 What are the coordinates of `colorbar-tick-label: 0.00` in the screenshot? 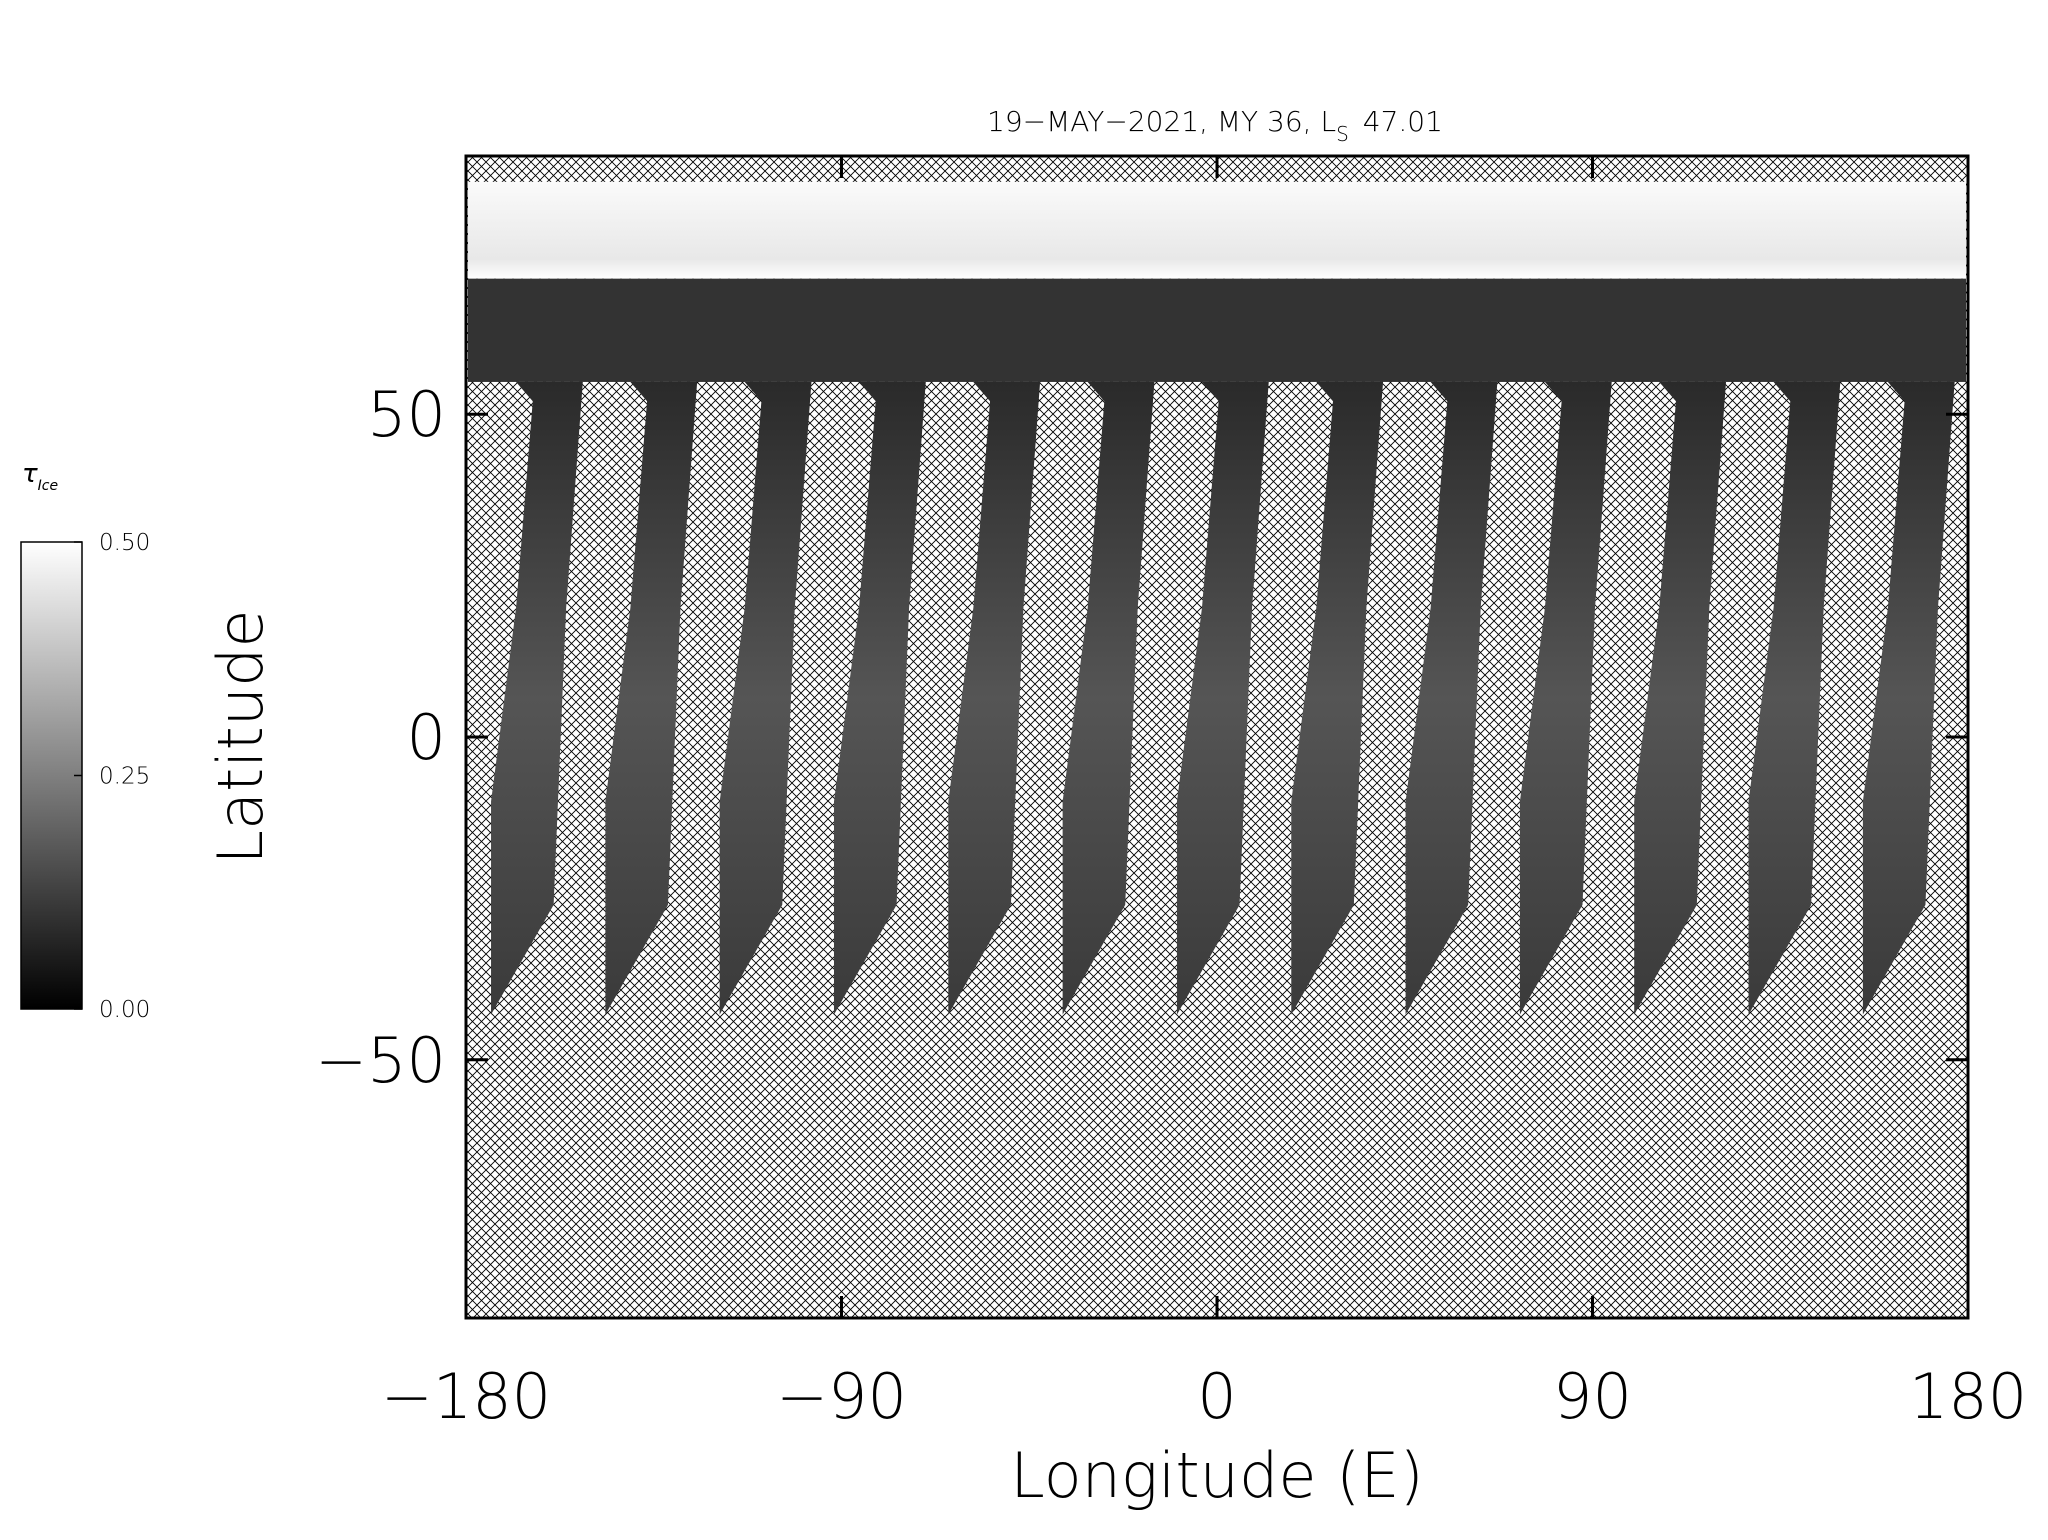 It's located at (124, 1010).